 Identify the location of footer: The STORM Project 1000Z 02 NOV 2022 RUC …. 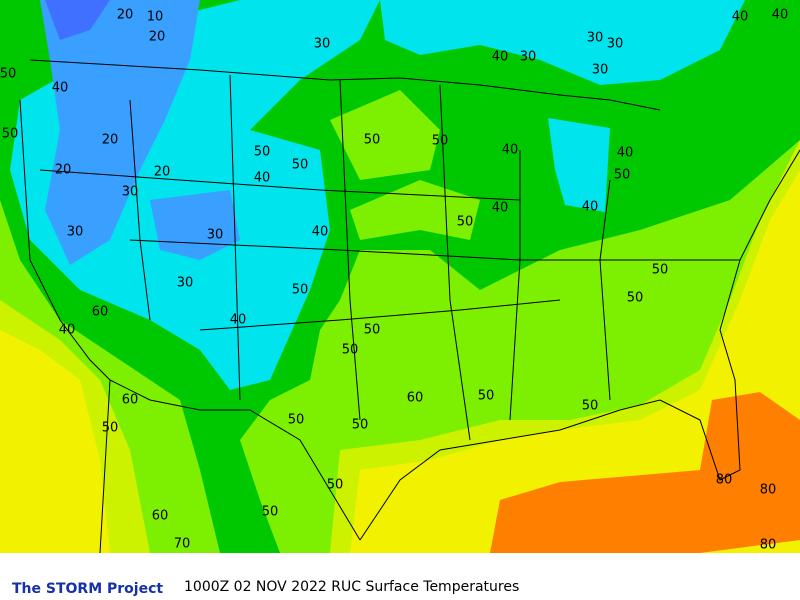
(400, 576).